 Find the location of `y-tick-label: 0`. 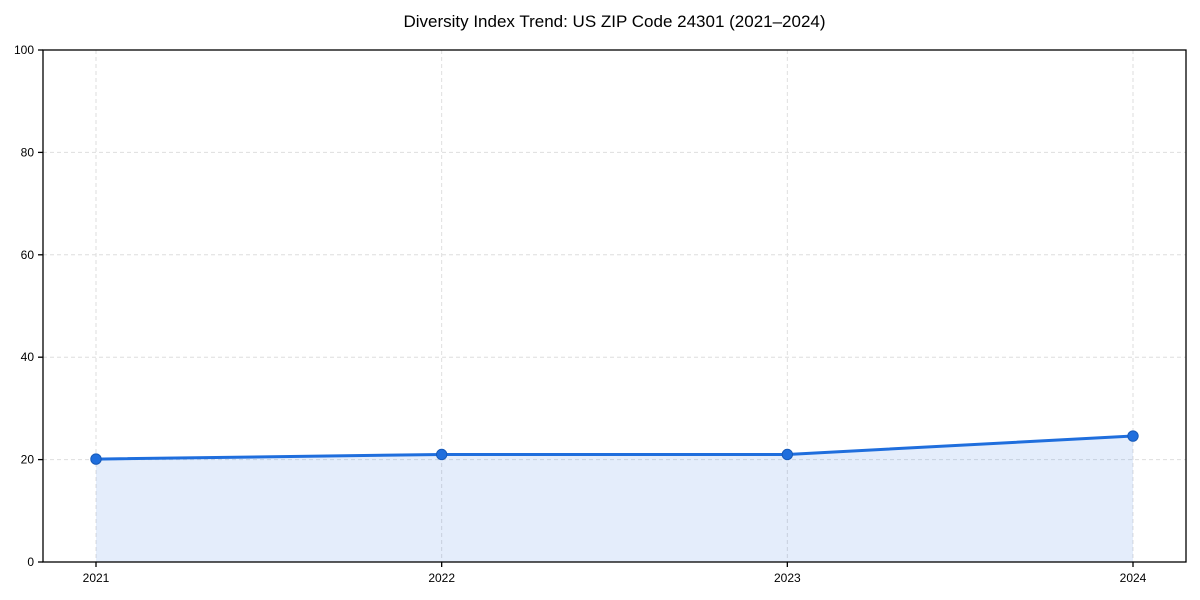

y-tick-label: 0 is located at coordinates (30, 562).